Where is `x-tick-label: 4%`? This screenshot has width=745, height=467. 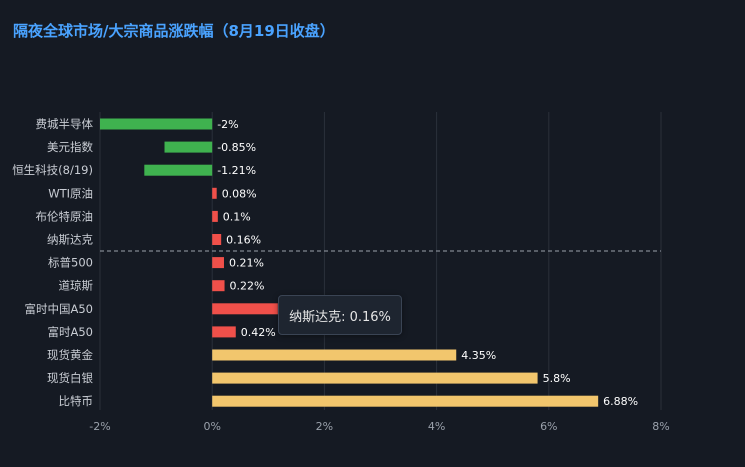 x-tick-label: 4% is located at coordinates (436, 426).